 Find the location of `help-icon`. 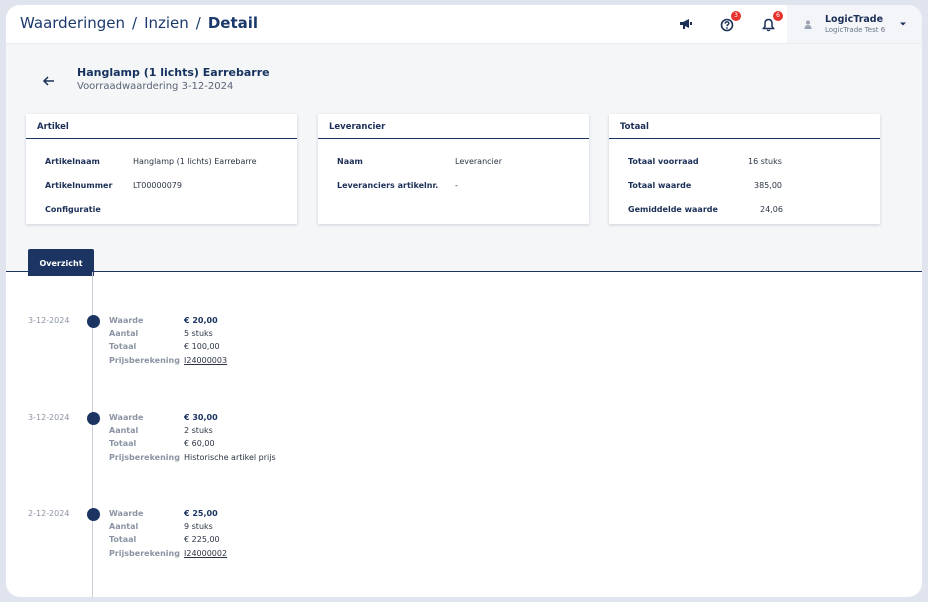

help-icon is located at coordinates (727, 25).